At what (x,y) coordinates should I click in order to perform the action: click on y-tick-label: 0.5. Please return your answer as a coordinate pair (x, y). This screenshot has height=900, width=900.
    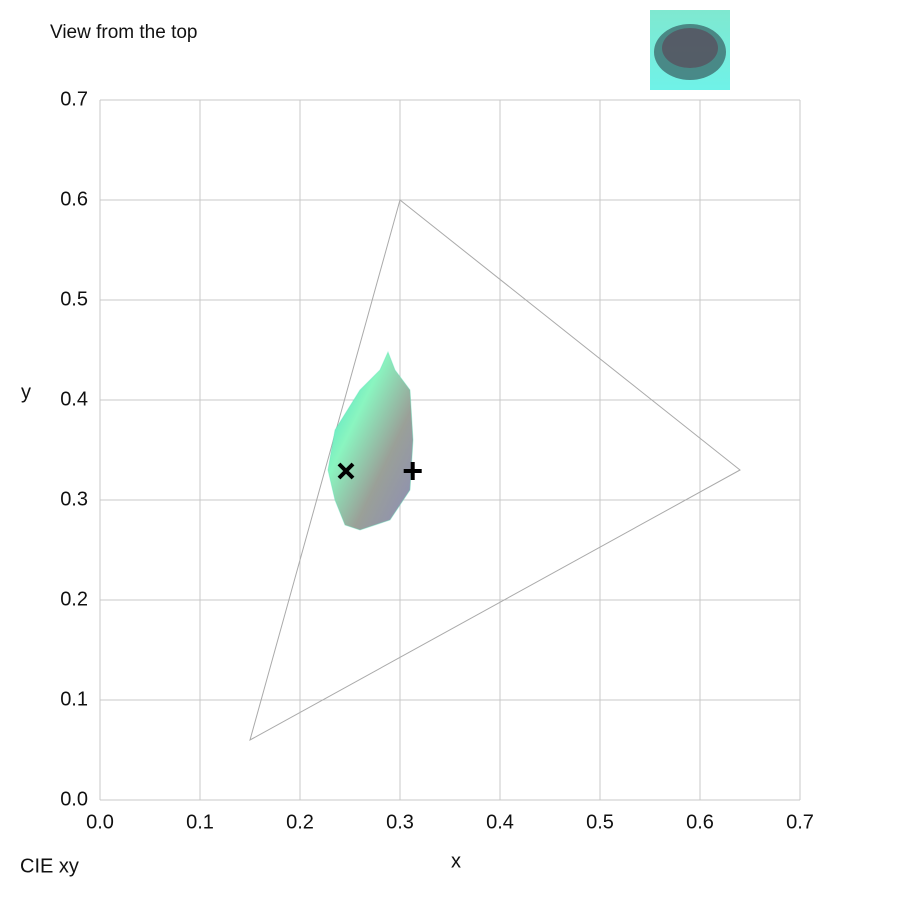
    Looking at the image, I should click on (74, 299).